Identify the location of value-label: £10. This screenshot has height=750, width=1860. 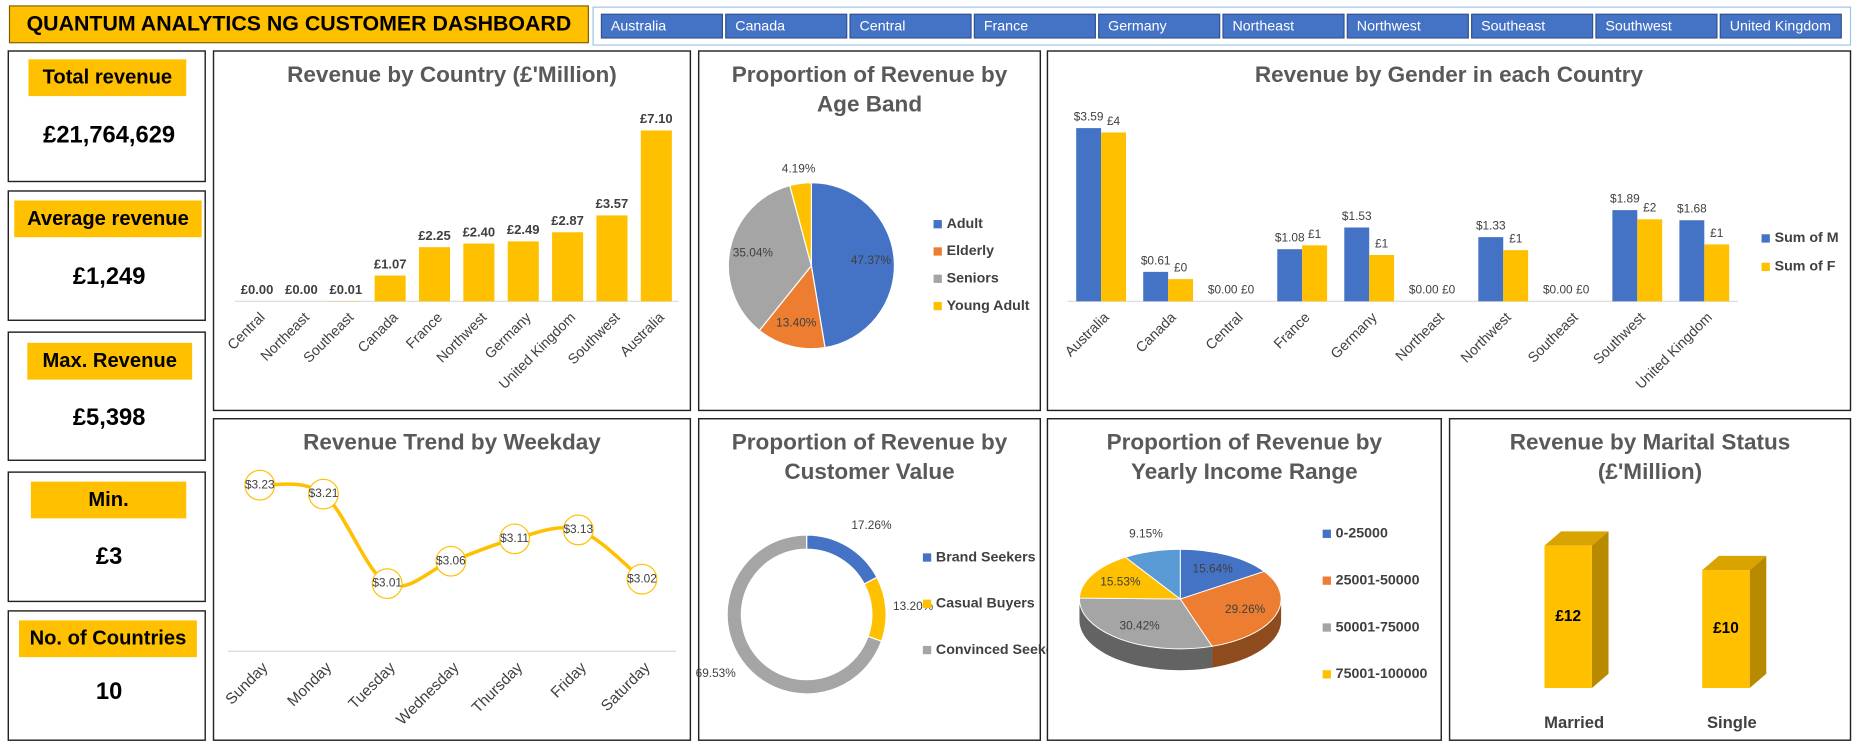
(1726, 628).